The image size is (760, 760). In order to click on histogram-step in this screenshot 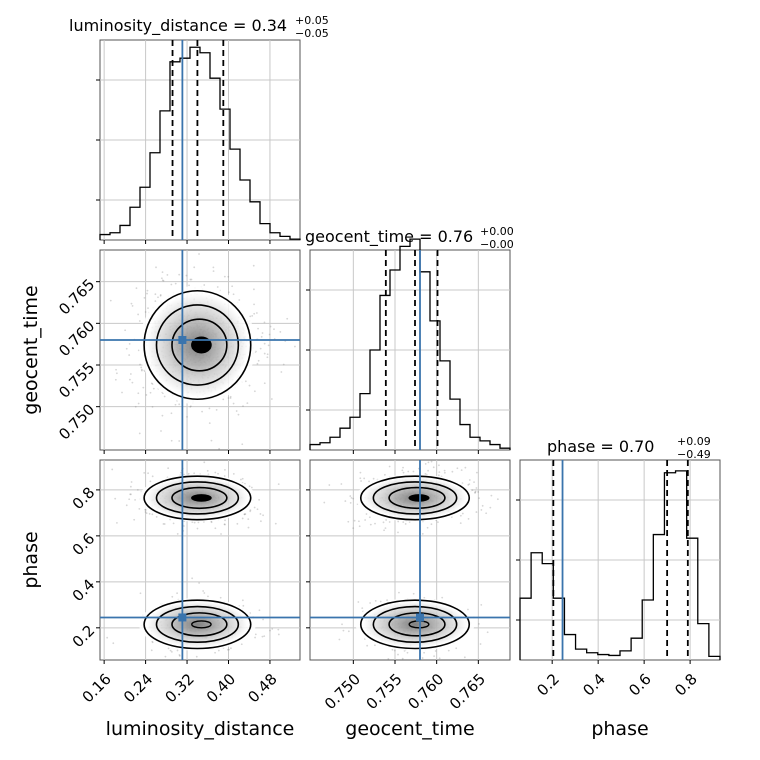, I will do `click(620, 565)`.